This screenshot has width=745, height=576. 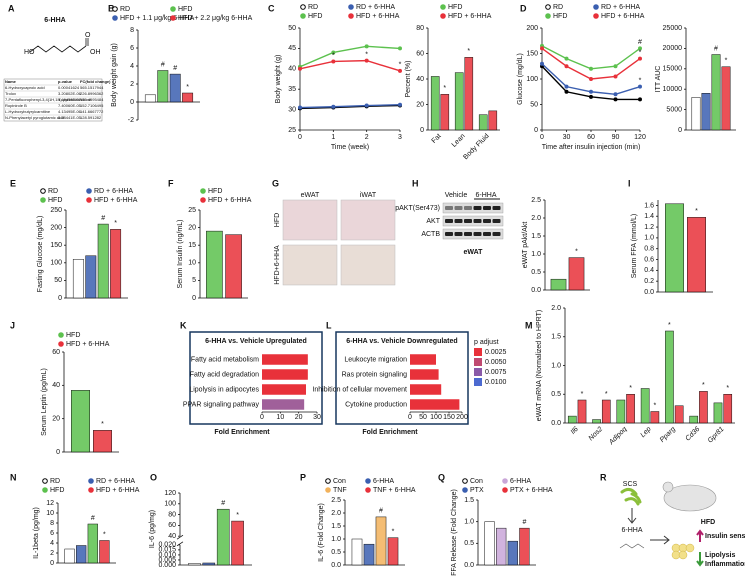 I want to click on y-tick-label: 150, so click(x=532, y=53).